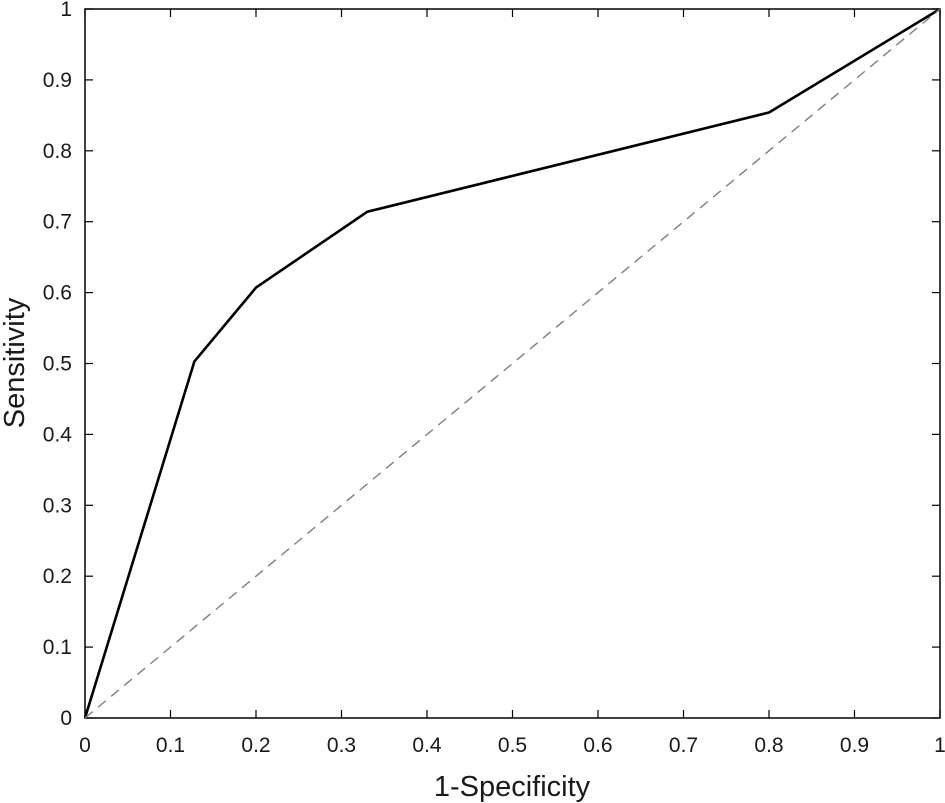 This screenshot has width=945, height=803. I want to click on x-tick-label: 1, so click(939, 745).